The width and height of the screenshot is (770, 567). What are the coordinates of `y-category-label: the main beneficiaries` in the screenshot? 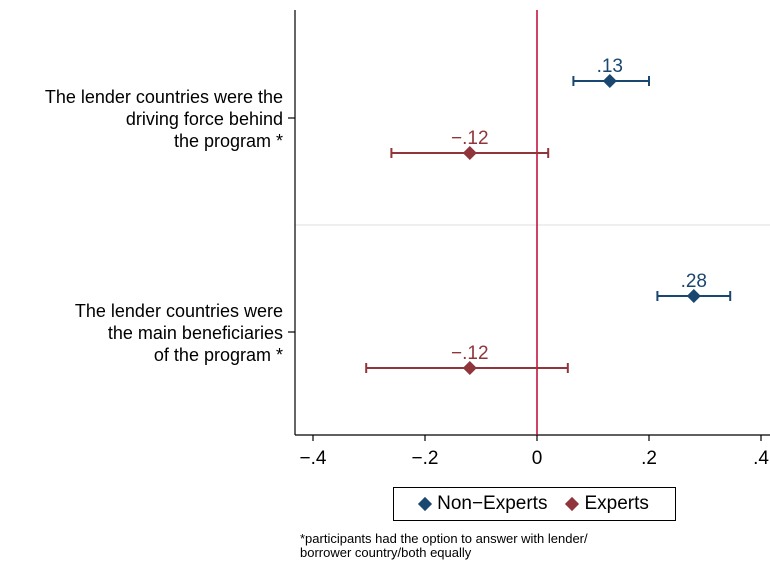 It's located at (195, 333).